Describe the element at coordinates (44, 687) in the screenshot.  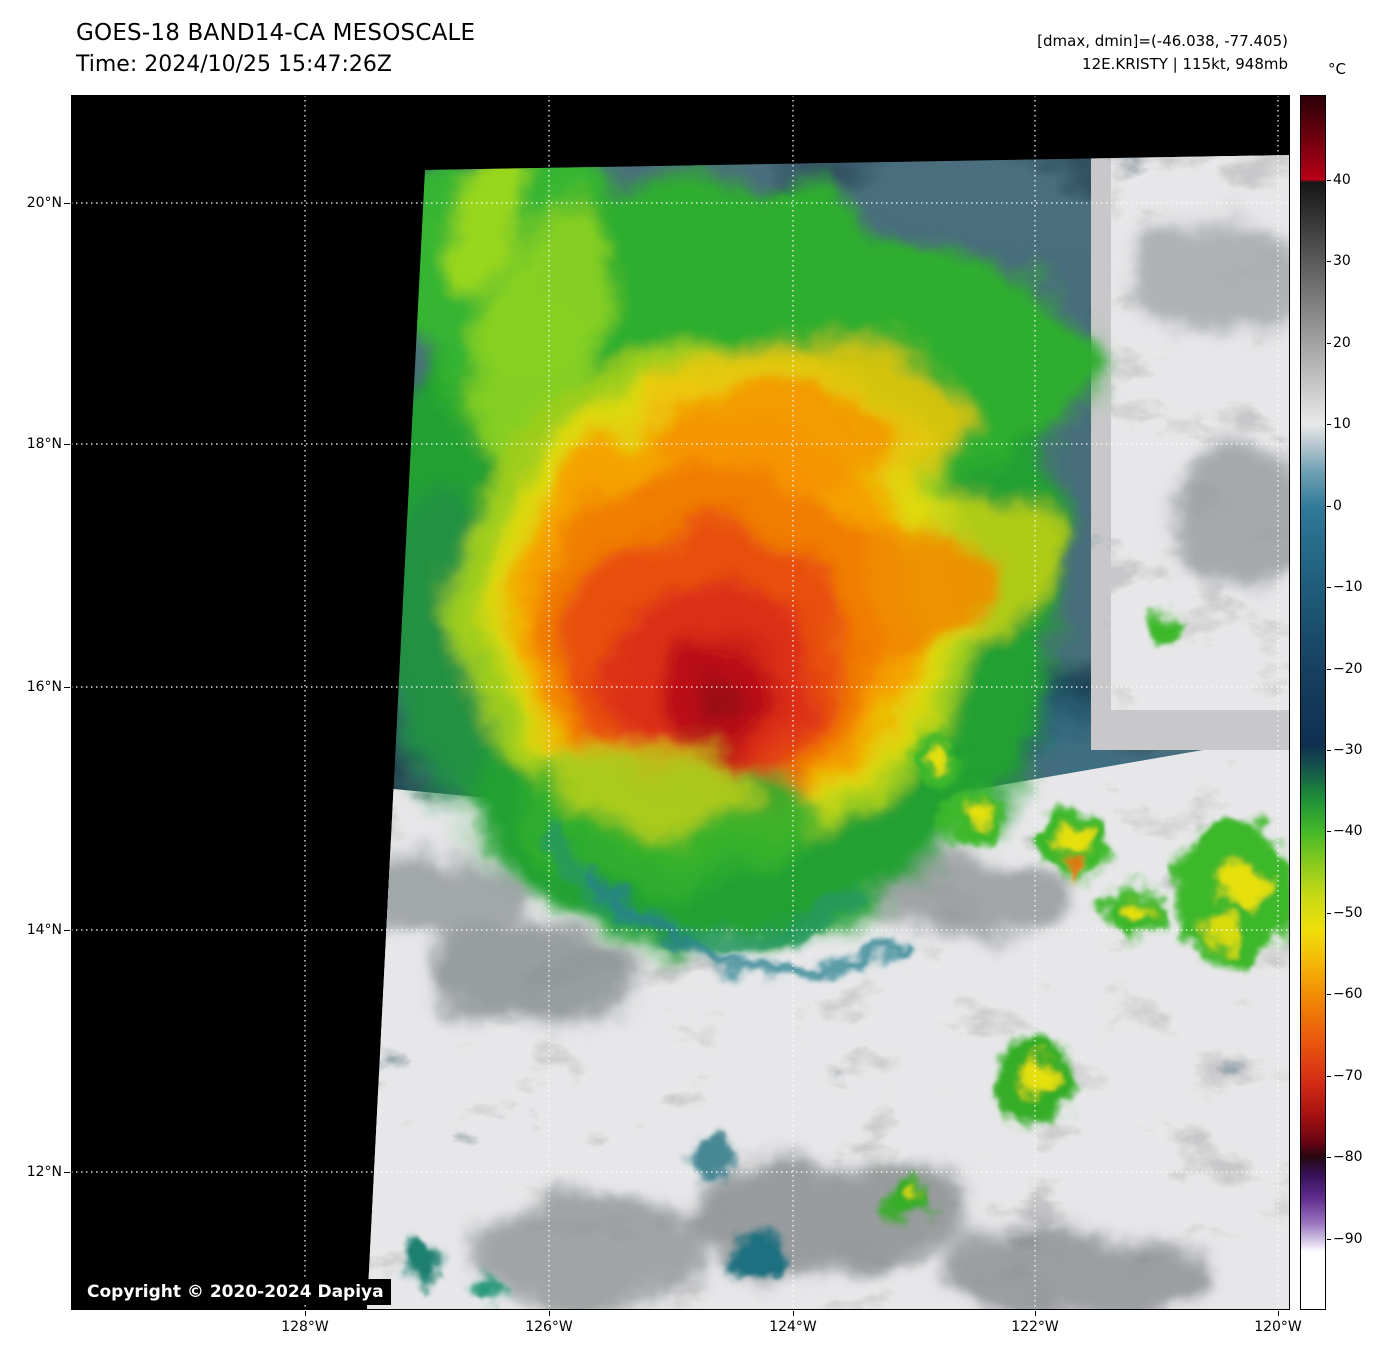
I see `y-axis-label: 16°N` at that location.